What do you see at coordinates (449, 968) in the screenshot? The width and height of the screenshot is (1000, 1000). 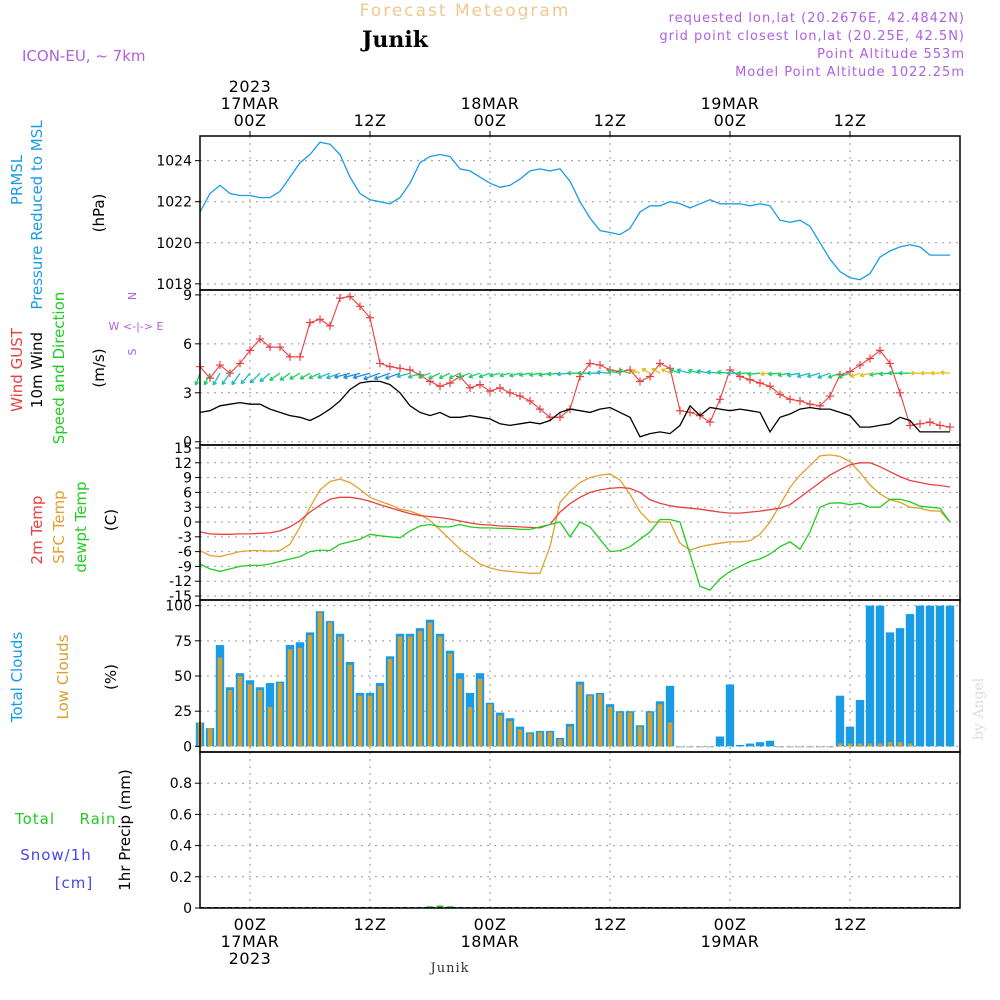 I see `footer-location: Junik` at bounding box center [449, 968].